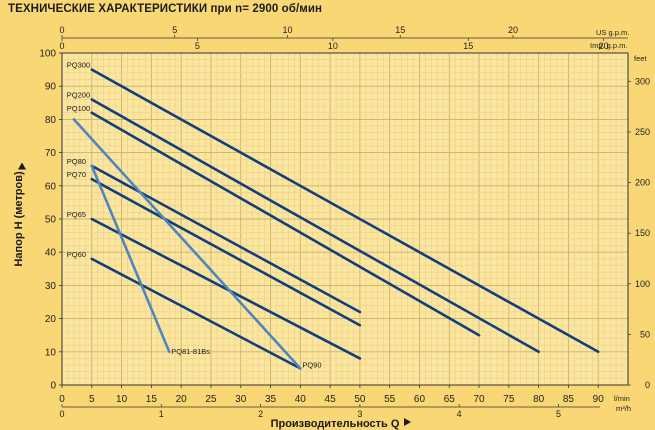 This screenshot has width=655, height=430. What do you see at coordinates (78, 108) in the screenshot?
I see `series-label-pq100: PQ100` at bounding box center [78, 108].